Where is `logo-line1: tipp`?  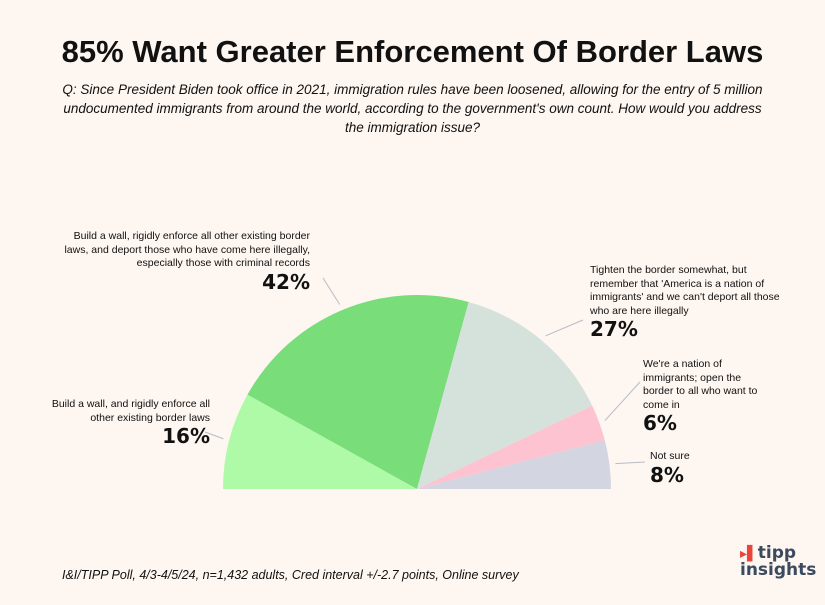
logo-line1: tipp is located at coordinates (777, 553).